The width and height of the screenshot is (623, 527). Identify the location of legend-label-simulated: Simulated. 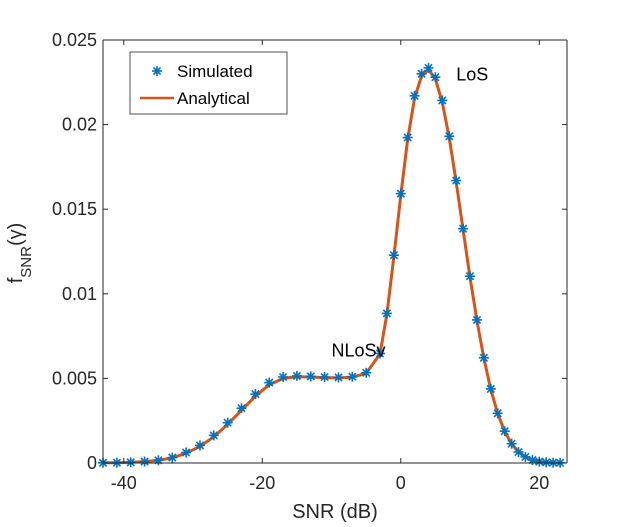
(215, 71).